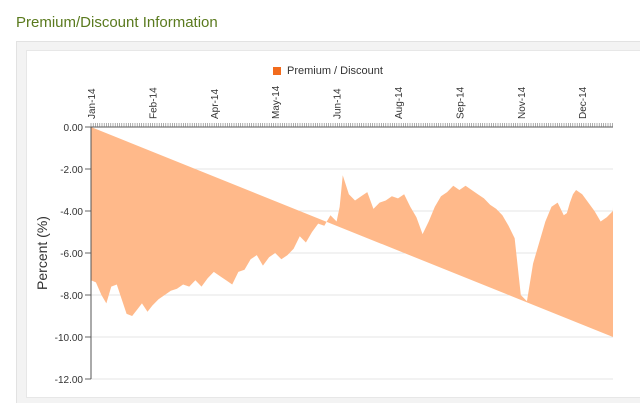 This screenshot has width=640, height=403. What do you see at coordinates (117, 22) in the screenshot?
I see `section-title: Premium/Discount Information` at bounding box center [117, 22].